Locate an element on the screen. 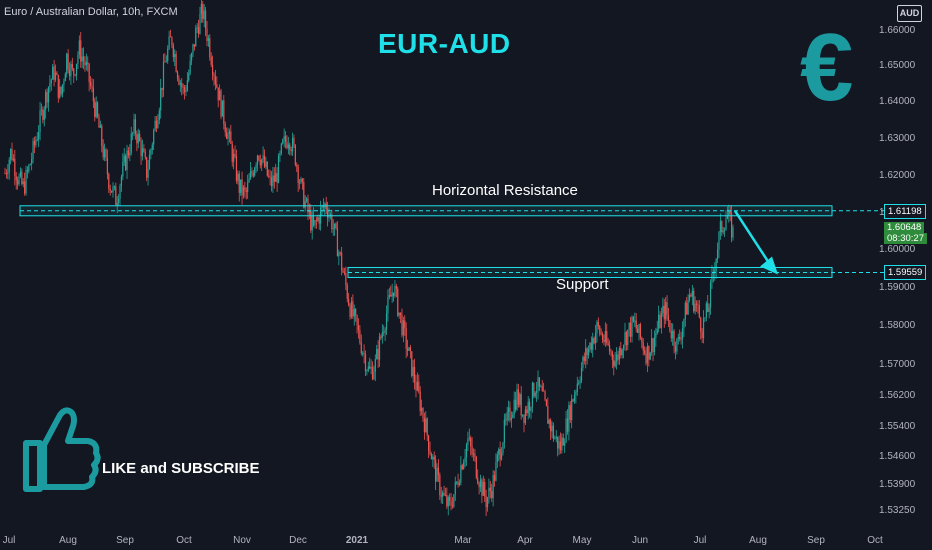 The width and height of the screenshot is (932, 550). time-tick-label: Aug is located at coordinates (758, 540).